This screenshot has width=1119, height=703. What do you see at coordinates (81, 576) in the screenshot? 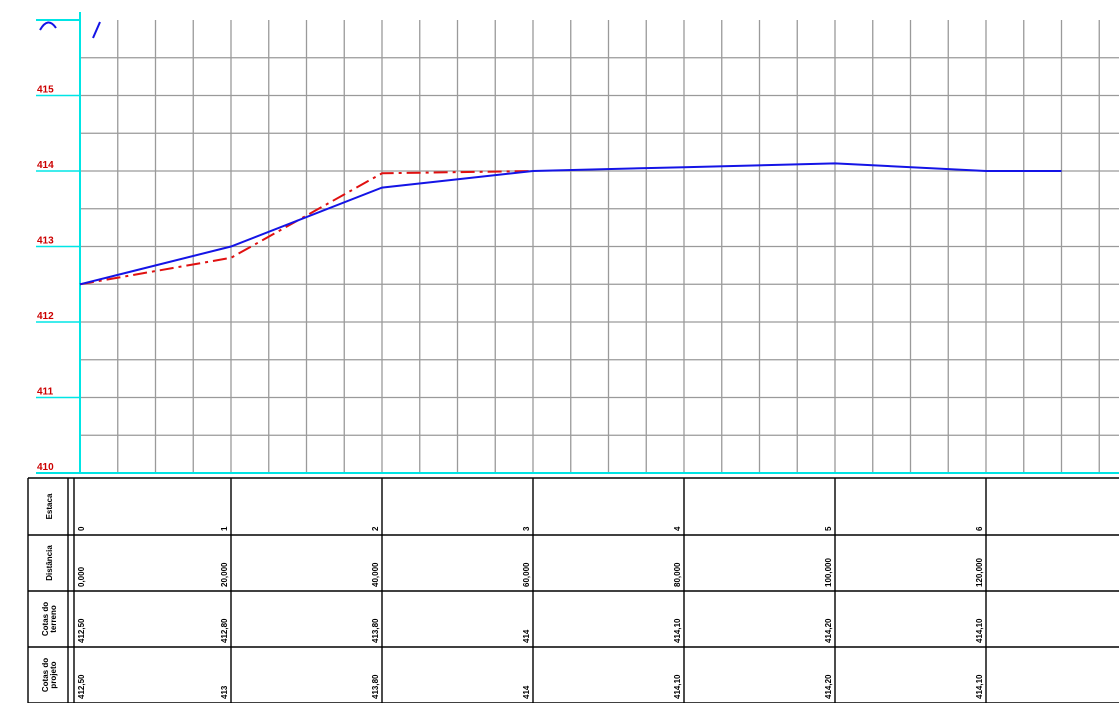
I see `table-cell-value: 0,000` at bounding box center [81, 576].